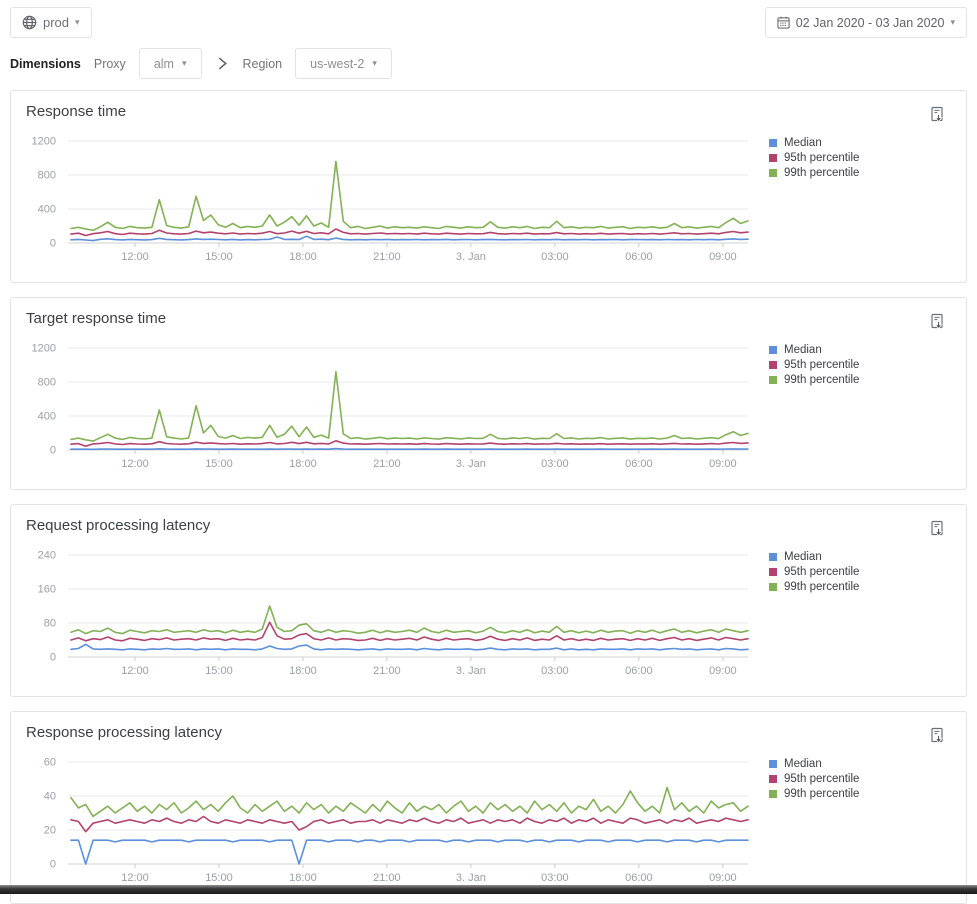 The width and height of the screenshot is (977, 904). What do you see at coordinates (343, 63) in the screenshot?
I see `region-dropdown: us-west-2 ▾` at bounding box center [343, 63].